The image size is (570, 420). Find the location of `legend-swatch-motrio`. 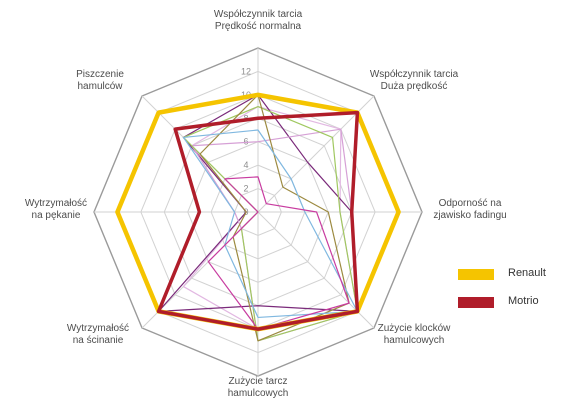

legend-swatch-motrio is located at coordinates (476, 302).